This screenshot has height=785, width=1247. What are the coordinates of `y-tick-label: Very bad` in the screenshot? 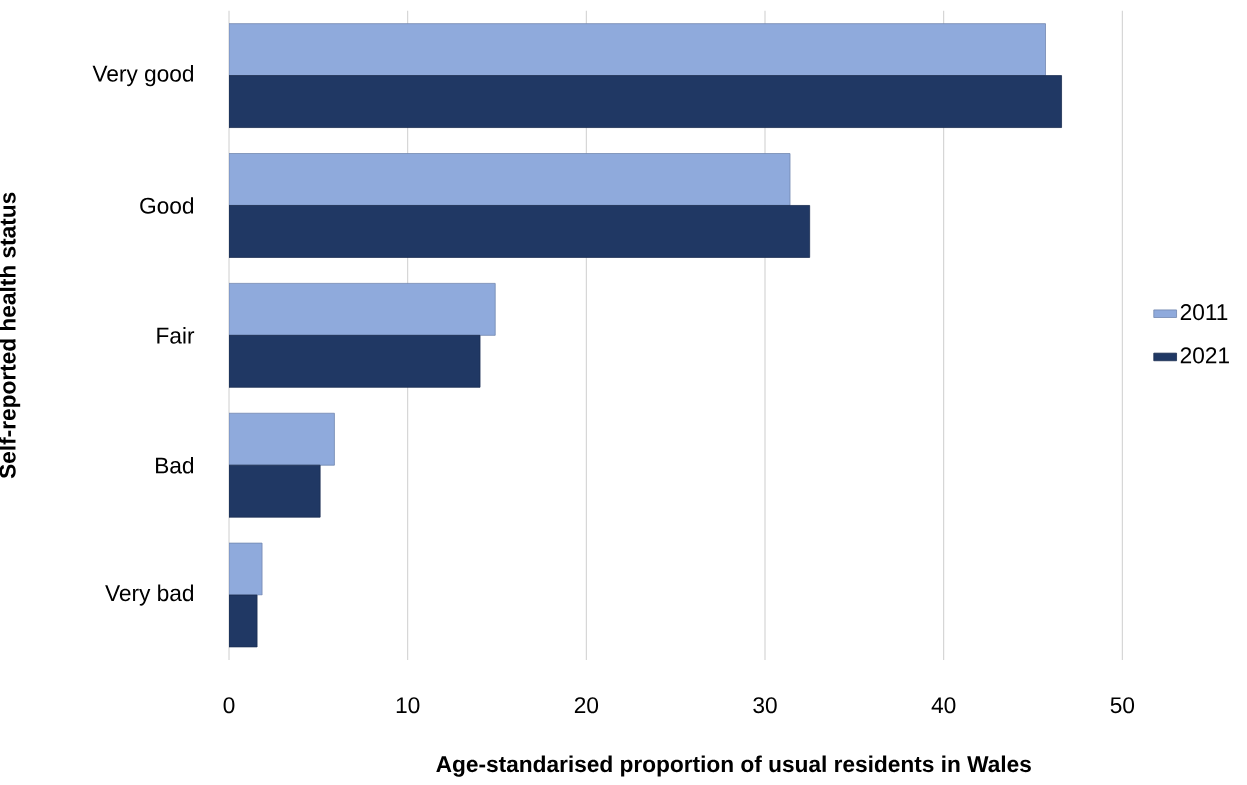 It's located at (149, 595).